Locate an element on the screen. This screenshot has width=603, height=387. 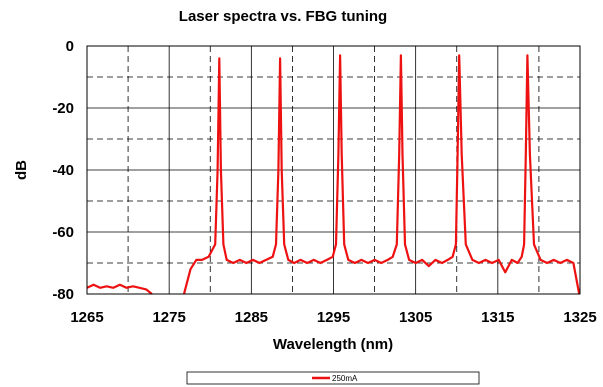
y-tick-label: -40 is located at coordinates (63, 170).